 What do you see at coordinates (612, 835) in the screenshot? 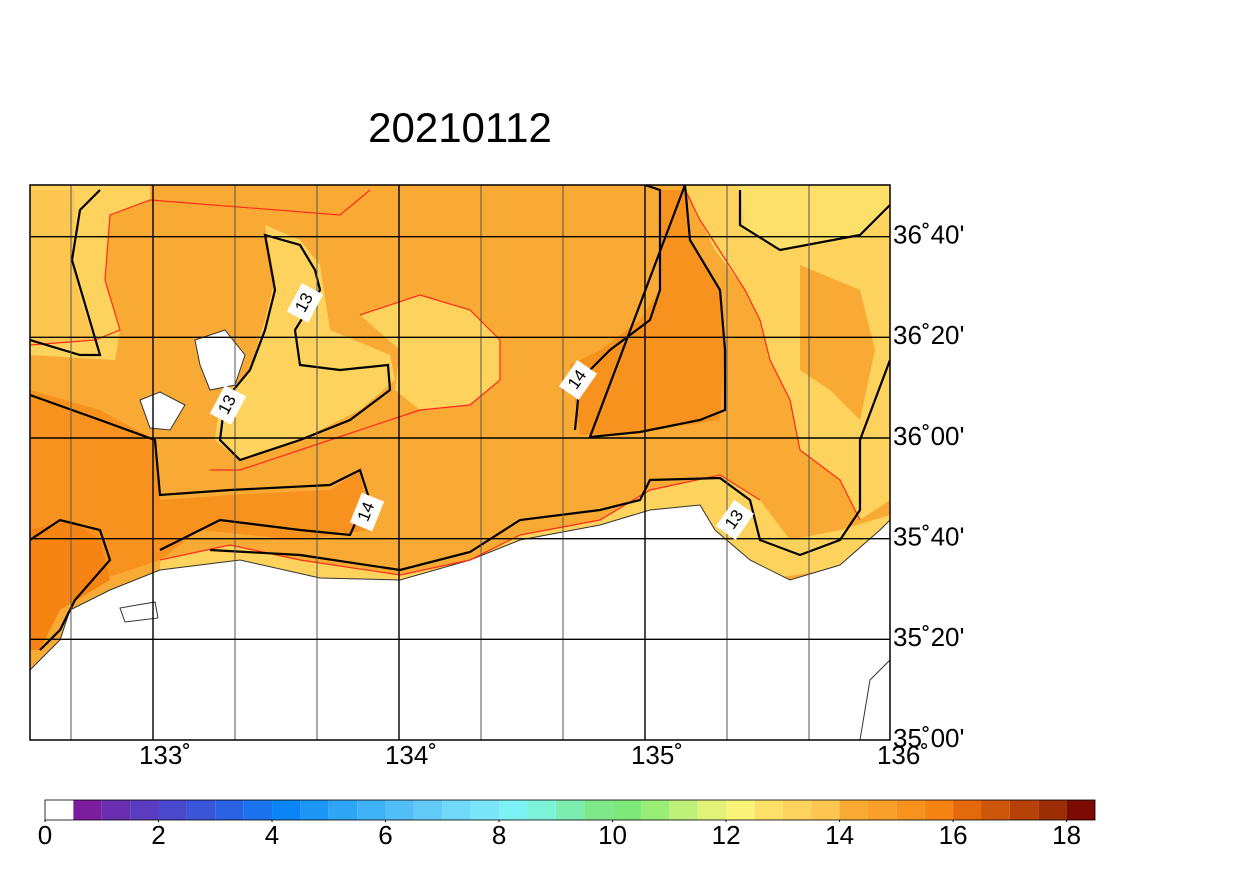
I see `colorbar-tick-label: 10` at bounding box center [612, 835].